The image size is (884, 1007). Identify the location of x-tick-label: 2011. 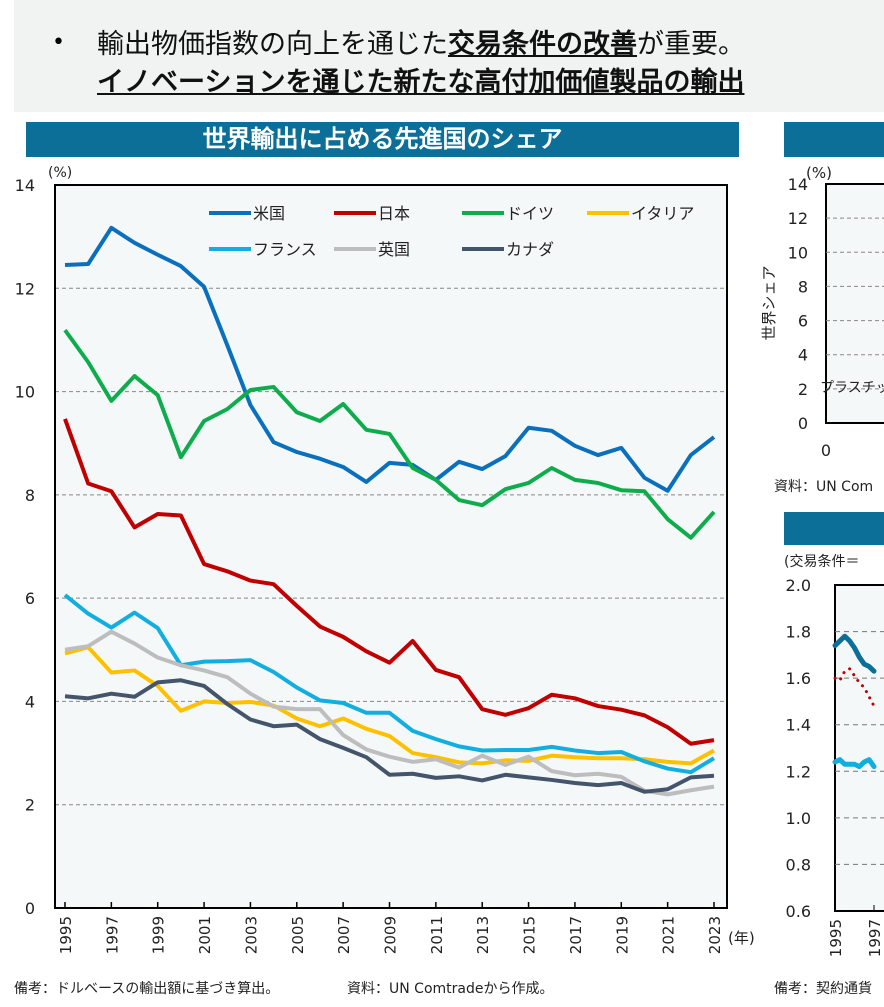
(437, 935).